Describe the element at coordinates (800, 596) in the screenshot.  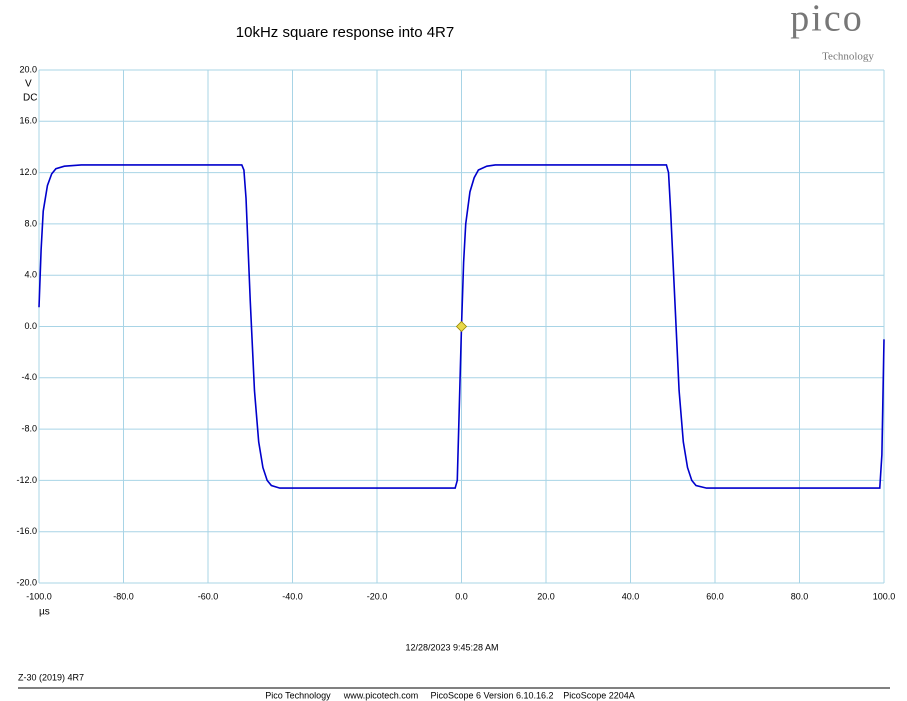
I see `x-tick-label: 80.0` at that location.